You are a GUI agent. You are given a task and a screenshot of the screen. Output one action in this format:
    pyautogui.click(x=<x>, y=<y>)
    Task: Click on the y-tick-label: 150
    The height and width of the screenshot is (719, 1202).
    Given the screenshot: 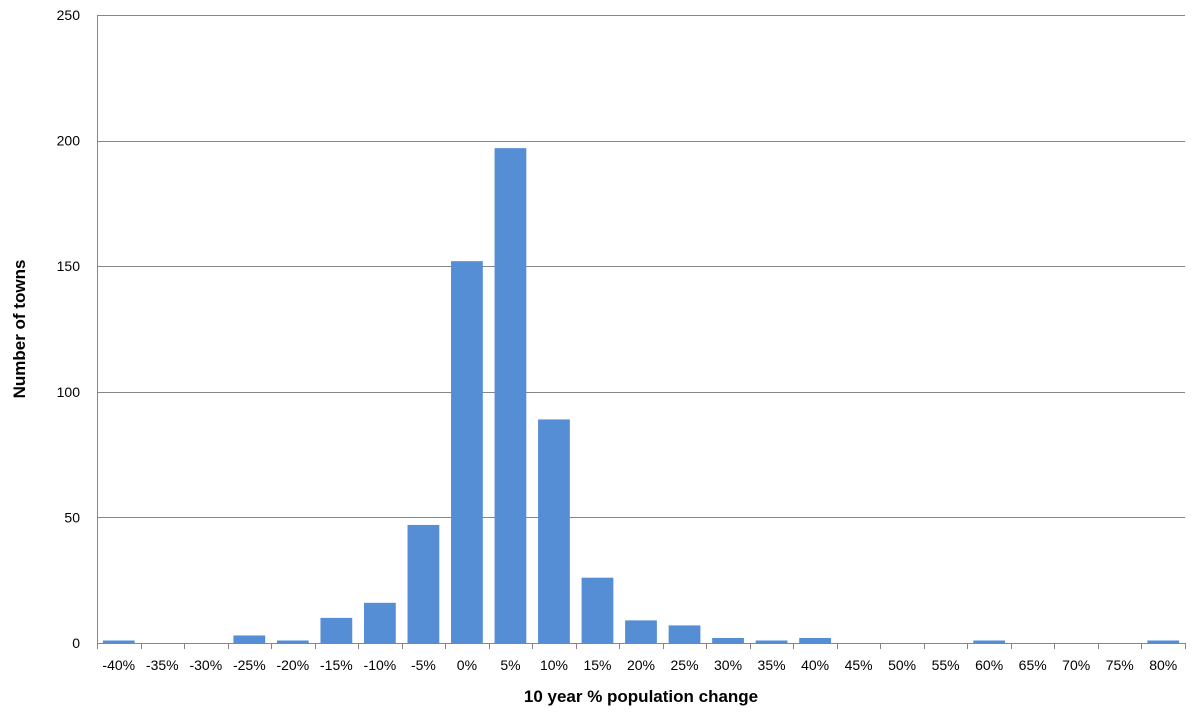 What is the action you would take?
    pyautogui.click(x=69, y=266)
    